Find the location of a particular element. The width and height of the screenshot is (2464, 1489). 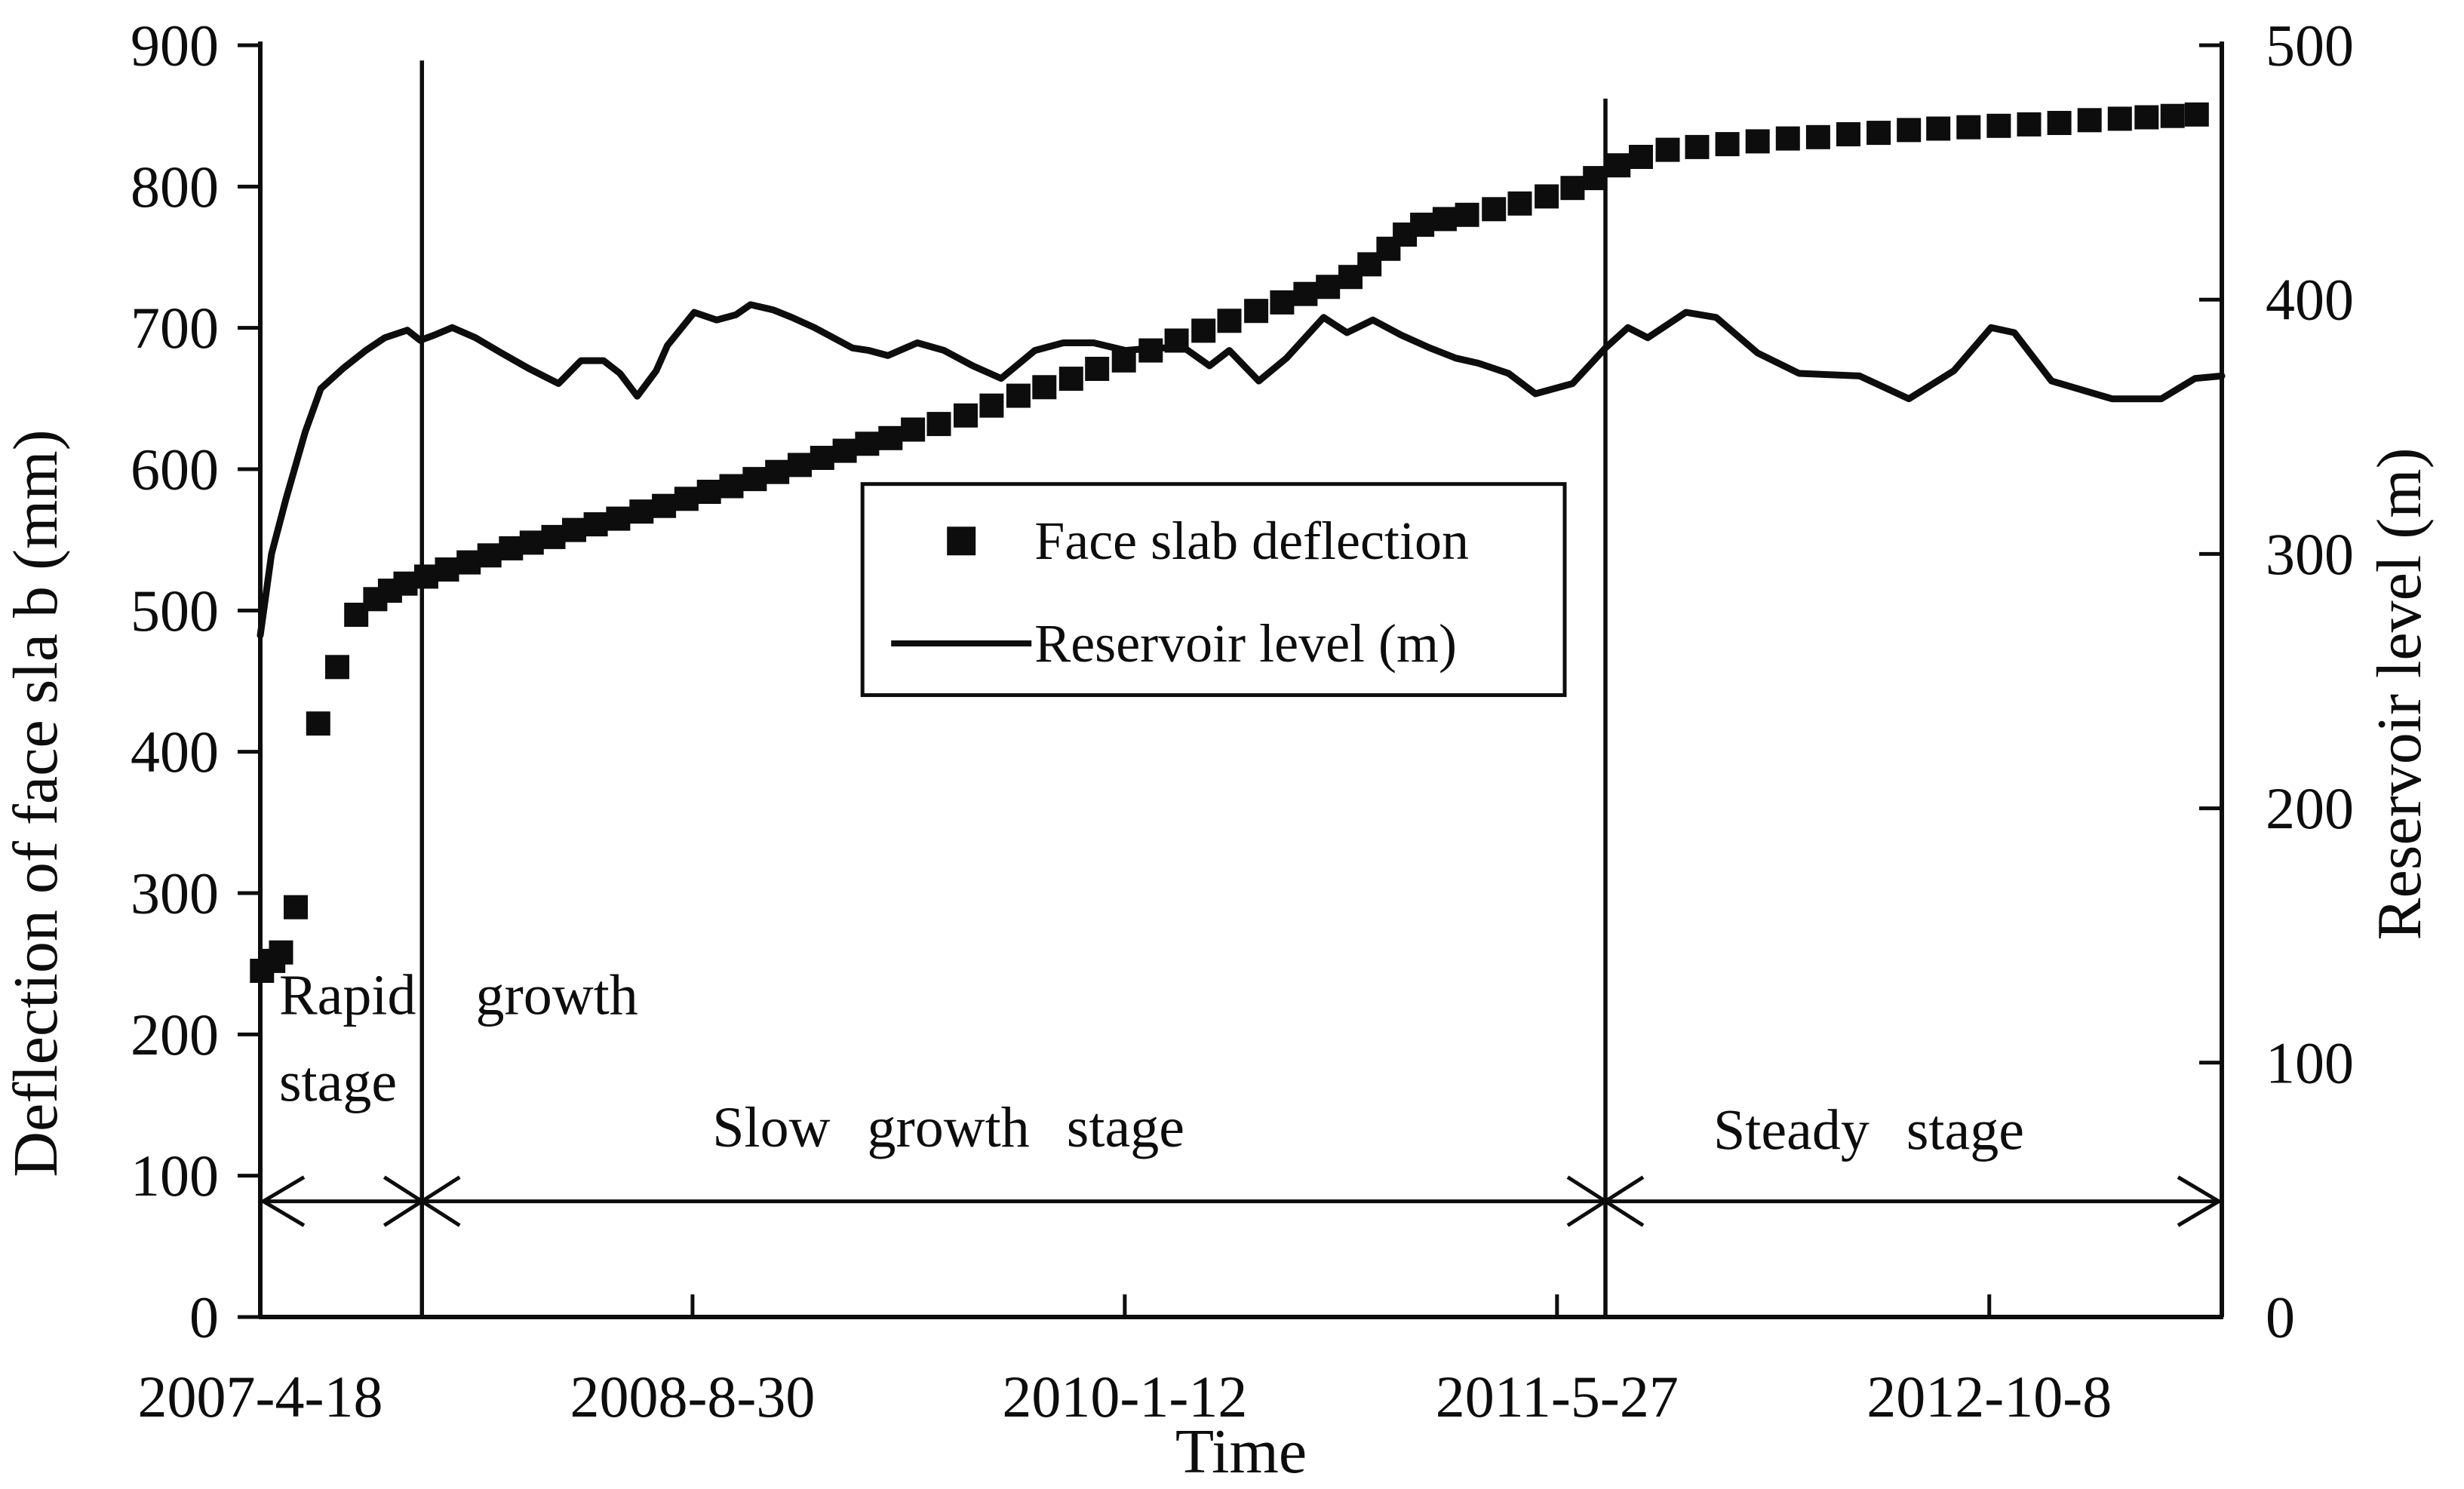

x-axis-title: Time is located at coordinates (1241, 1452).